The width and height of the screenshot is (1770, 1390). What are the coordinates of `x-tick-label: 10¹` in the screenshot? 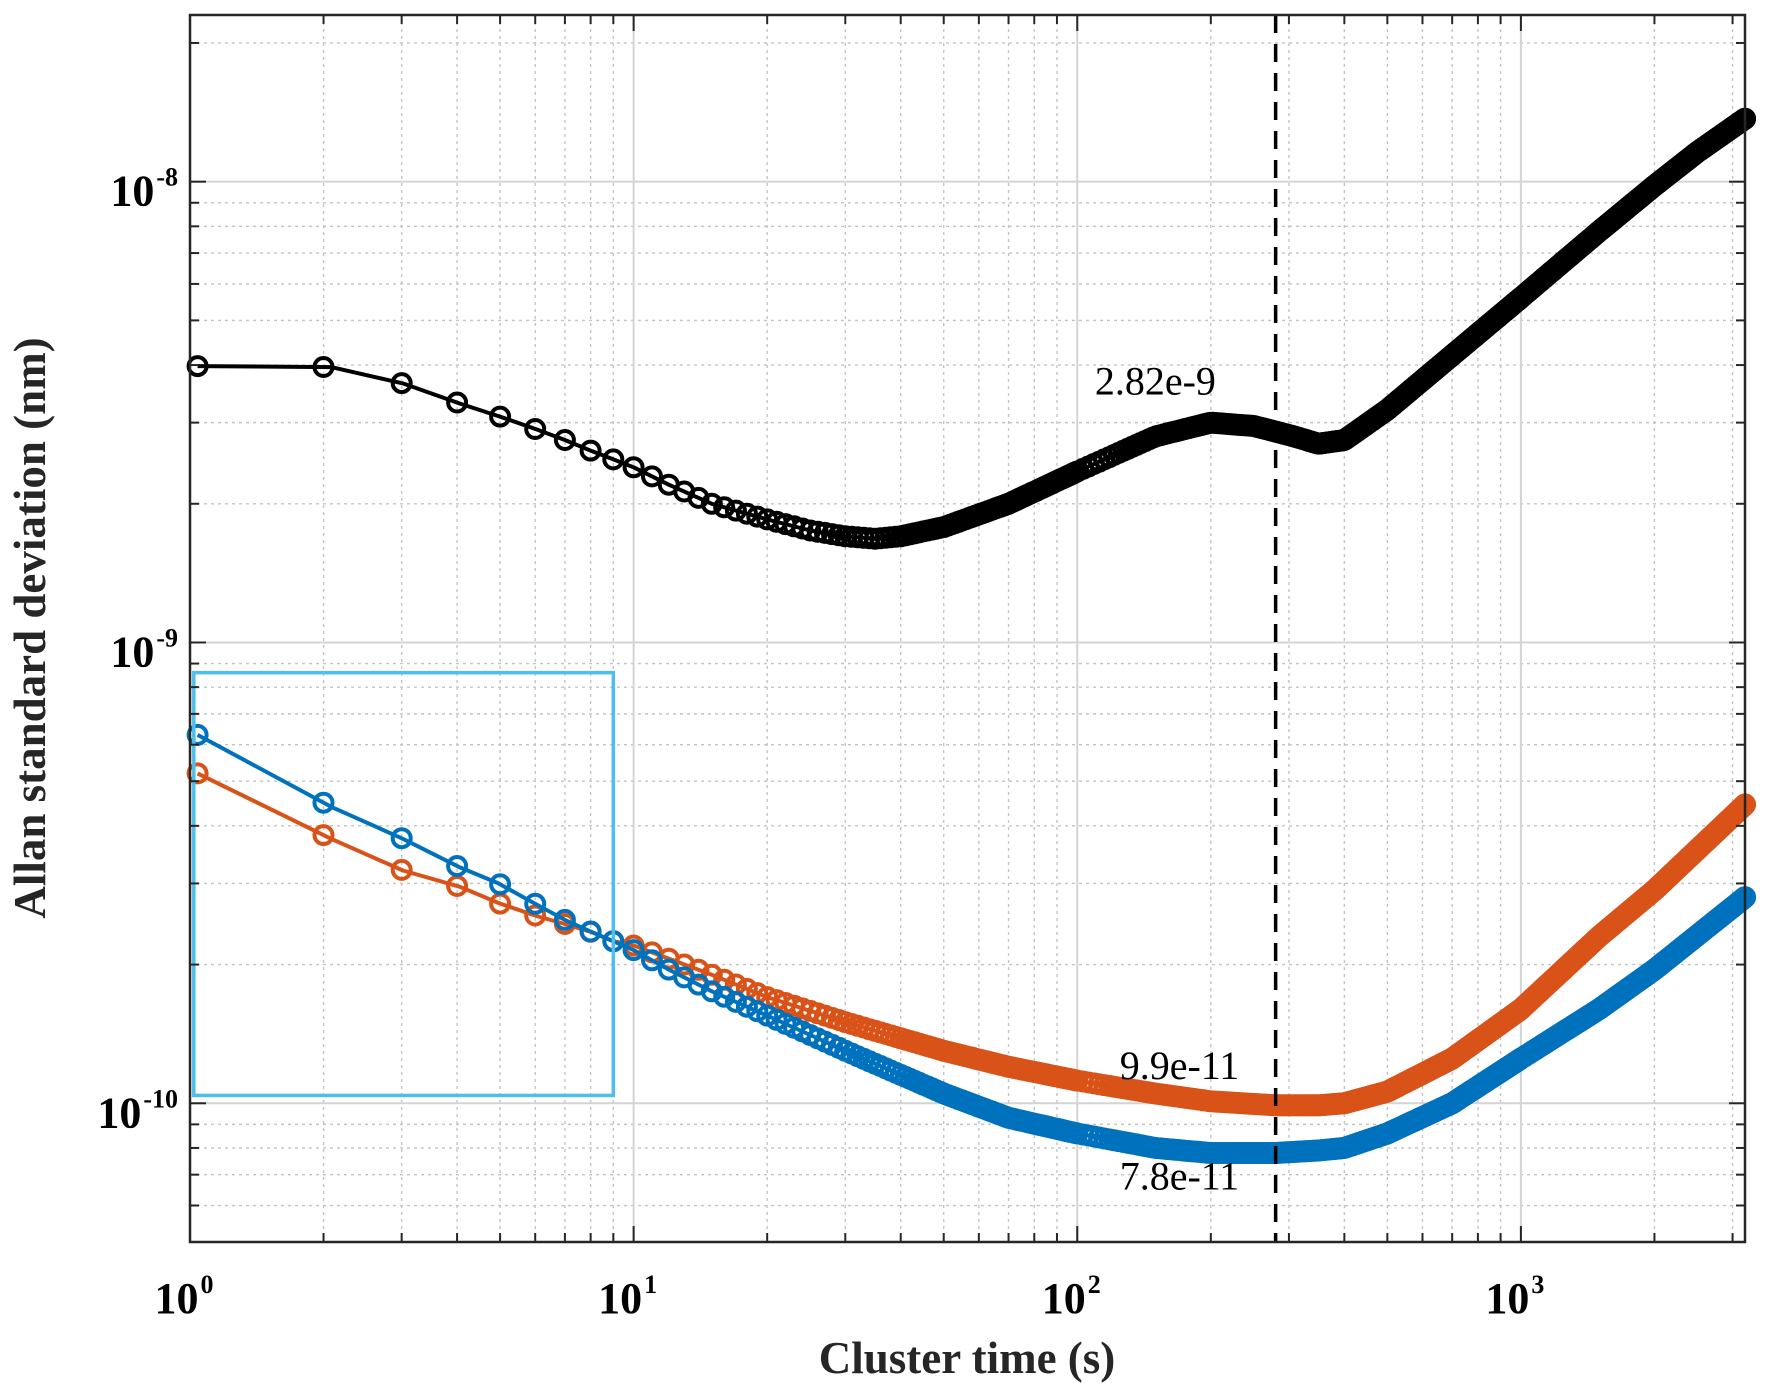 It's located at (627, 1296).